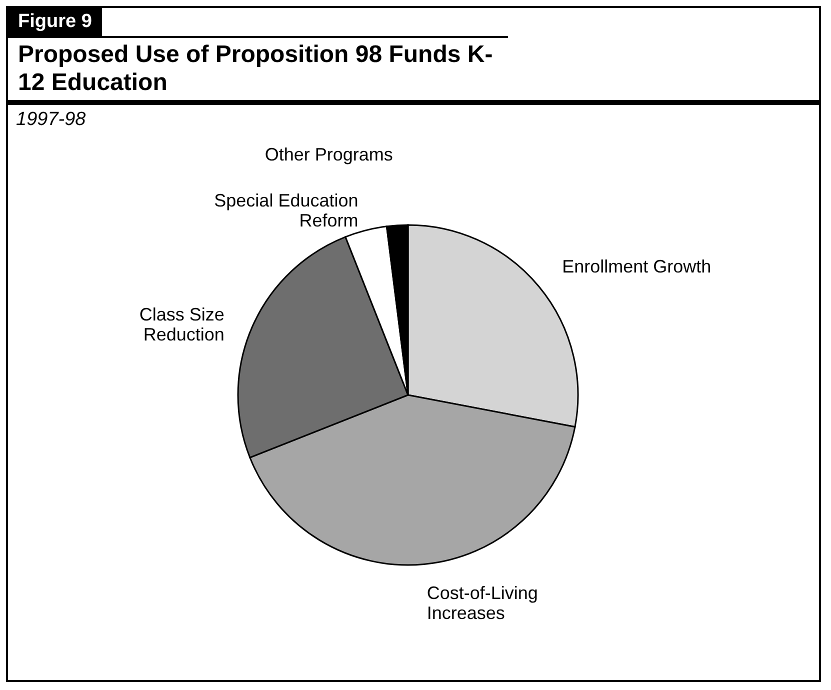 The height and width of the screenshot is (690, 831). Describe the element at coordinates (181, 324) in the screenshot. I see `slice-label: Class Size Reduction` at that location.